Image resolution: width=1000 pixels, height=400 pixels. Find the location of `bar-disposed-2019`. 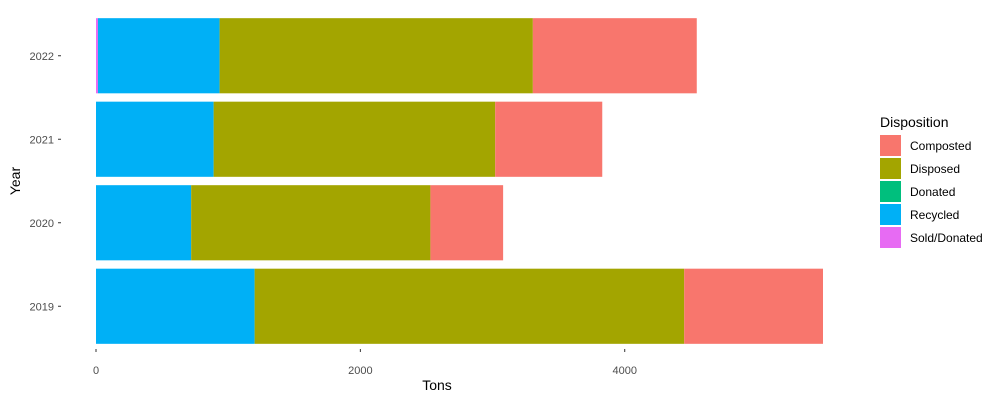

bar-disposed-2019 is located at coordinates (469, 306).